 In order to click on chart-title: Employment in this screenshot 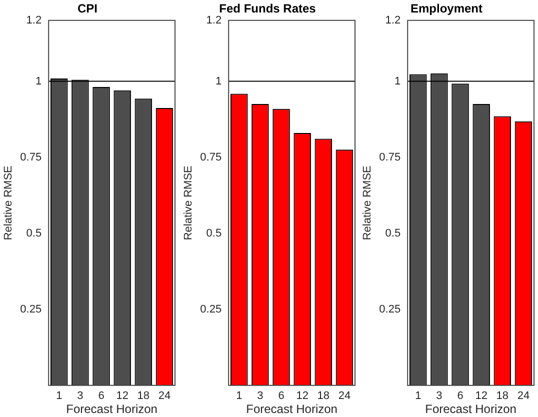, I will do `click(446, 9)`.